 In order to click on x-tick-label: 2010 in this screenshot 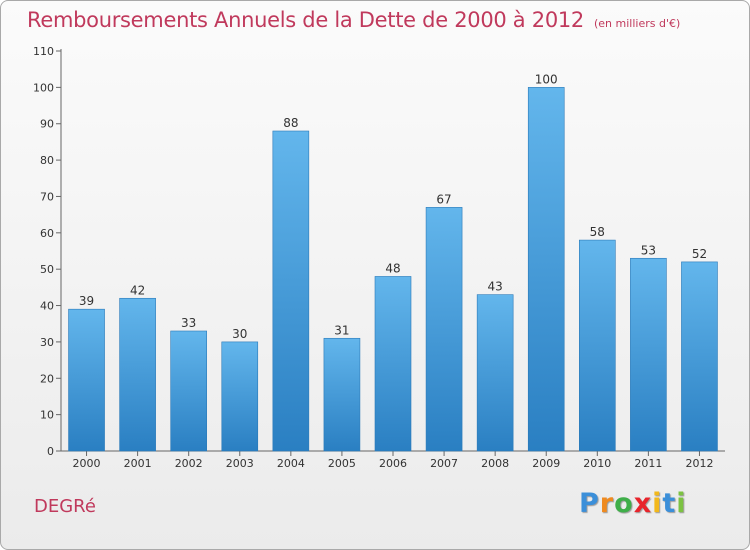, I will do `click(597, 463)`.